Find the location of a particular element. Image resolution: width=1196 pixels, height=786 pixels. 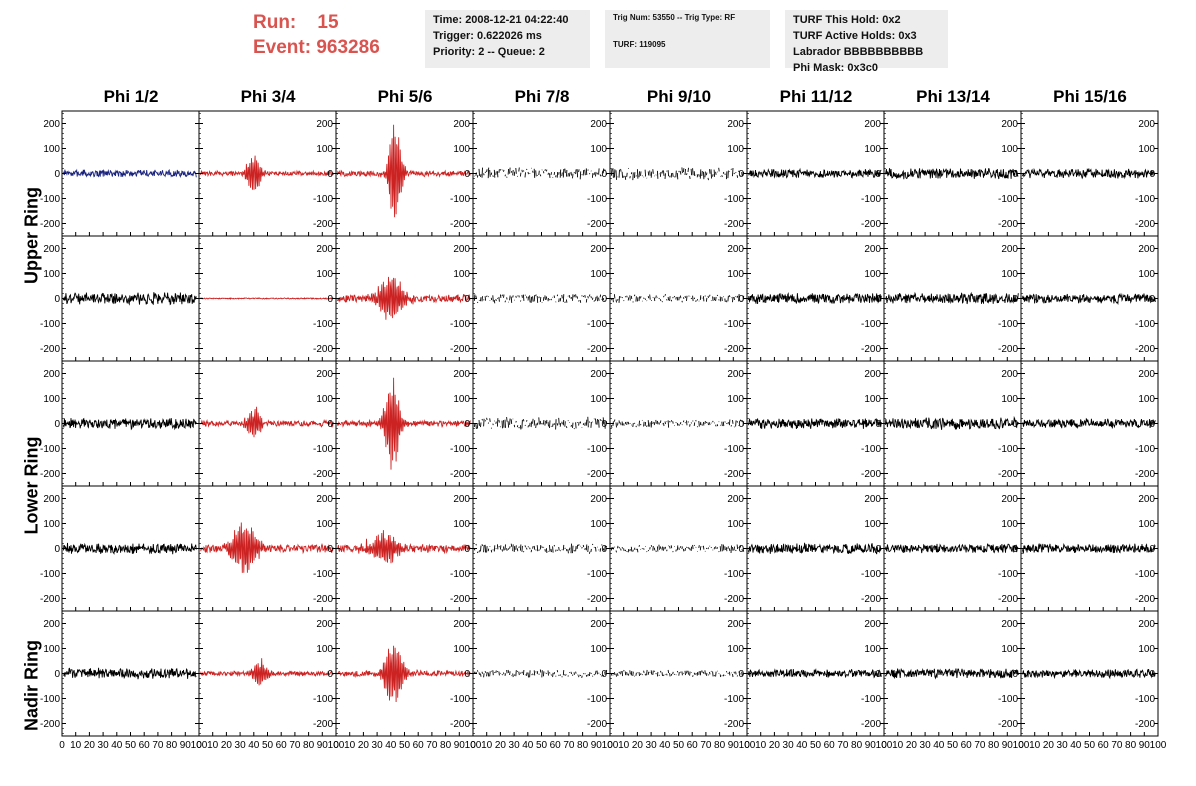

waveform-panel-r0-c6: -200 -100 0 100 200 is located at coordinates (952, 173).